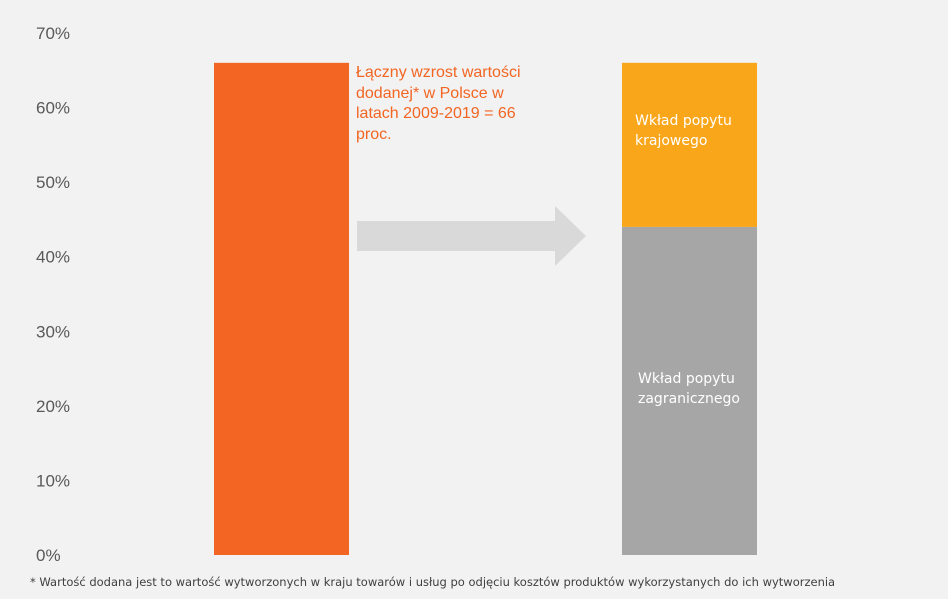 The image size is (948, 599). What do you see at coordinates (53, 331) in the screenshot?
I see `y-tick-label: 30%` at bounding box center [53, 331].